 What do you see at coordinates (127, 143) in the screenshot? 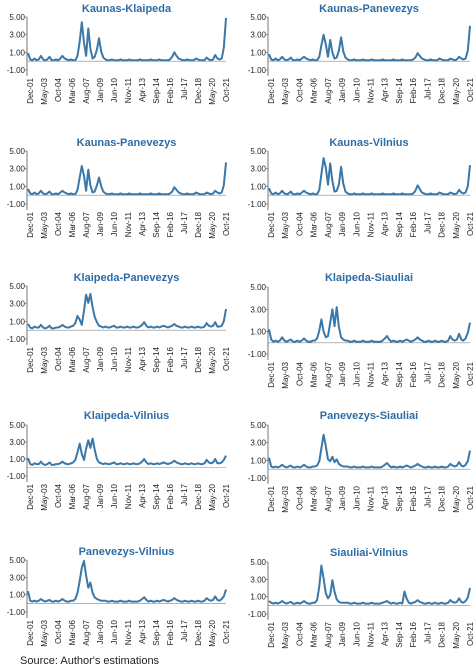
I see `chart-title: Kaunas-Panevezys` at bounding box center [127, 143].